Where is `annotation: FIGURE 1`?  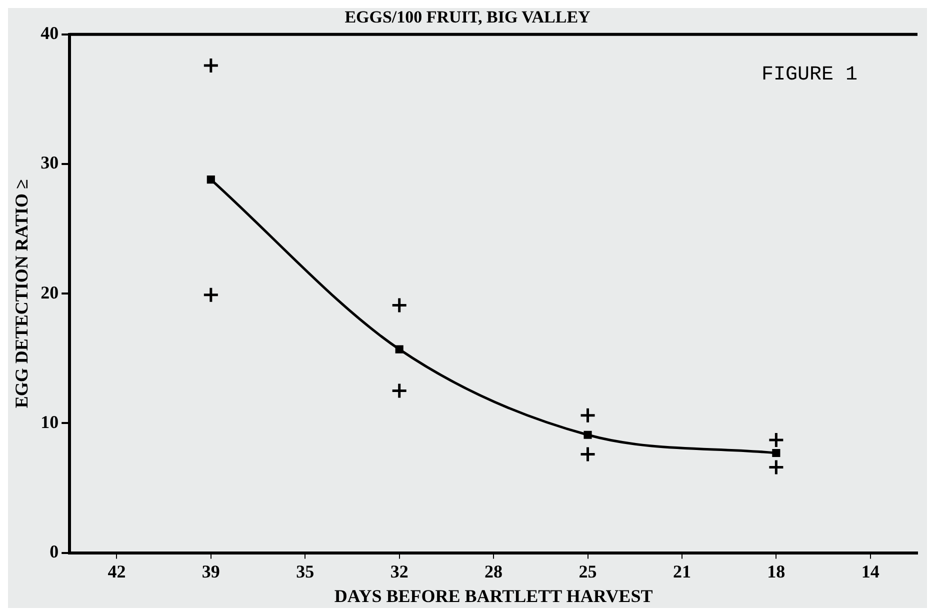
annotation: FIGURE 1 is located at coordinates (809, 75).